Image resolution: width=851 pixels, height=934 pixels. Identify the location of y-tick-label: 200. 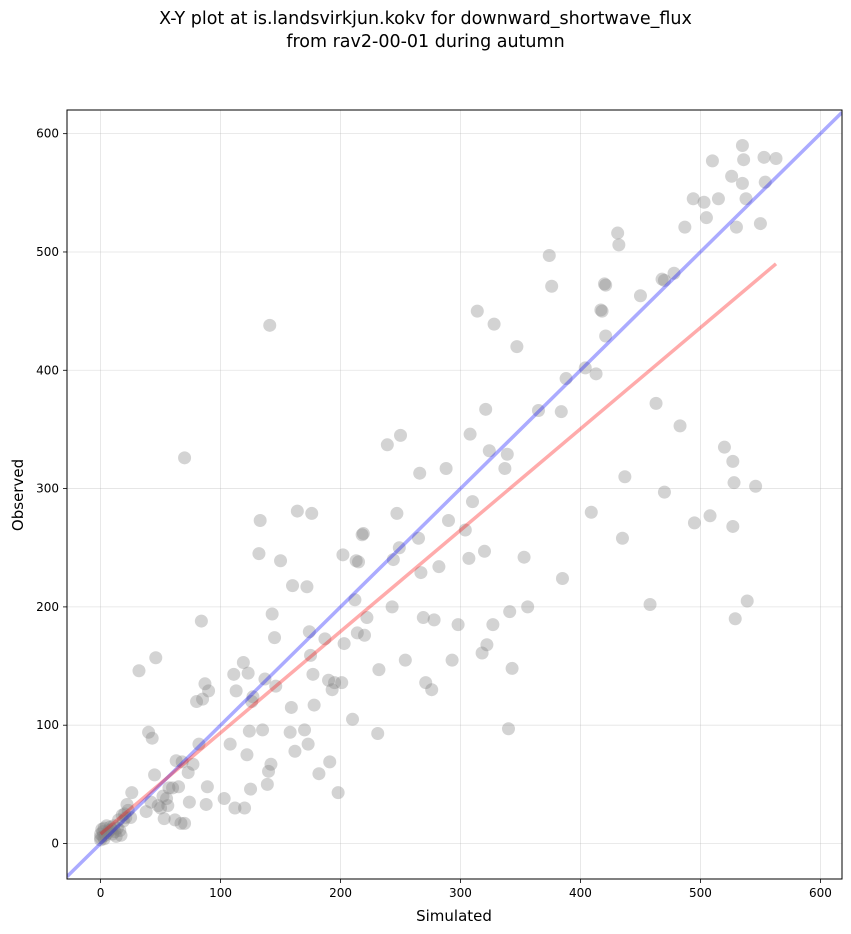
(47, 607).